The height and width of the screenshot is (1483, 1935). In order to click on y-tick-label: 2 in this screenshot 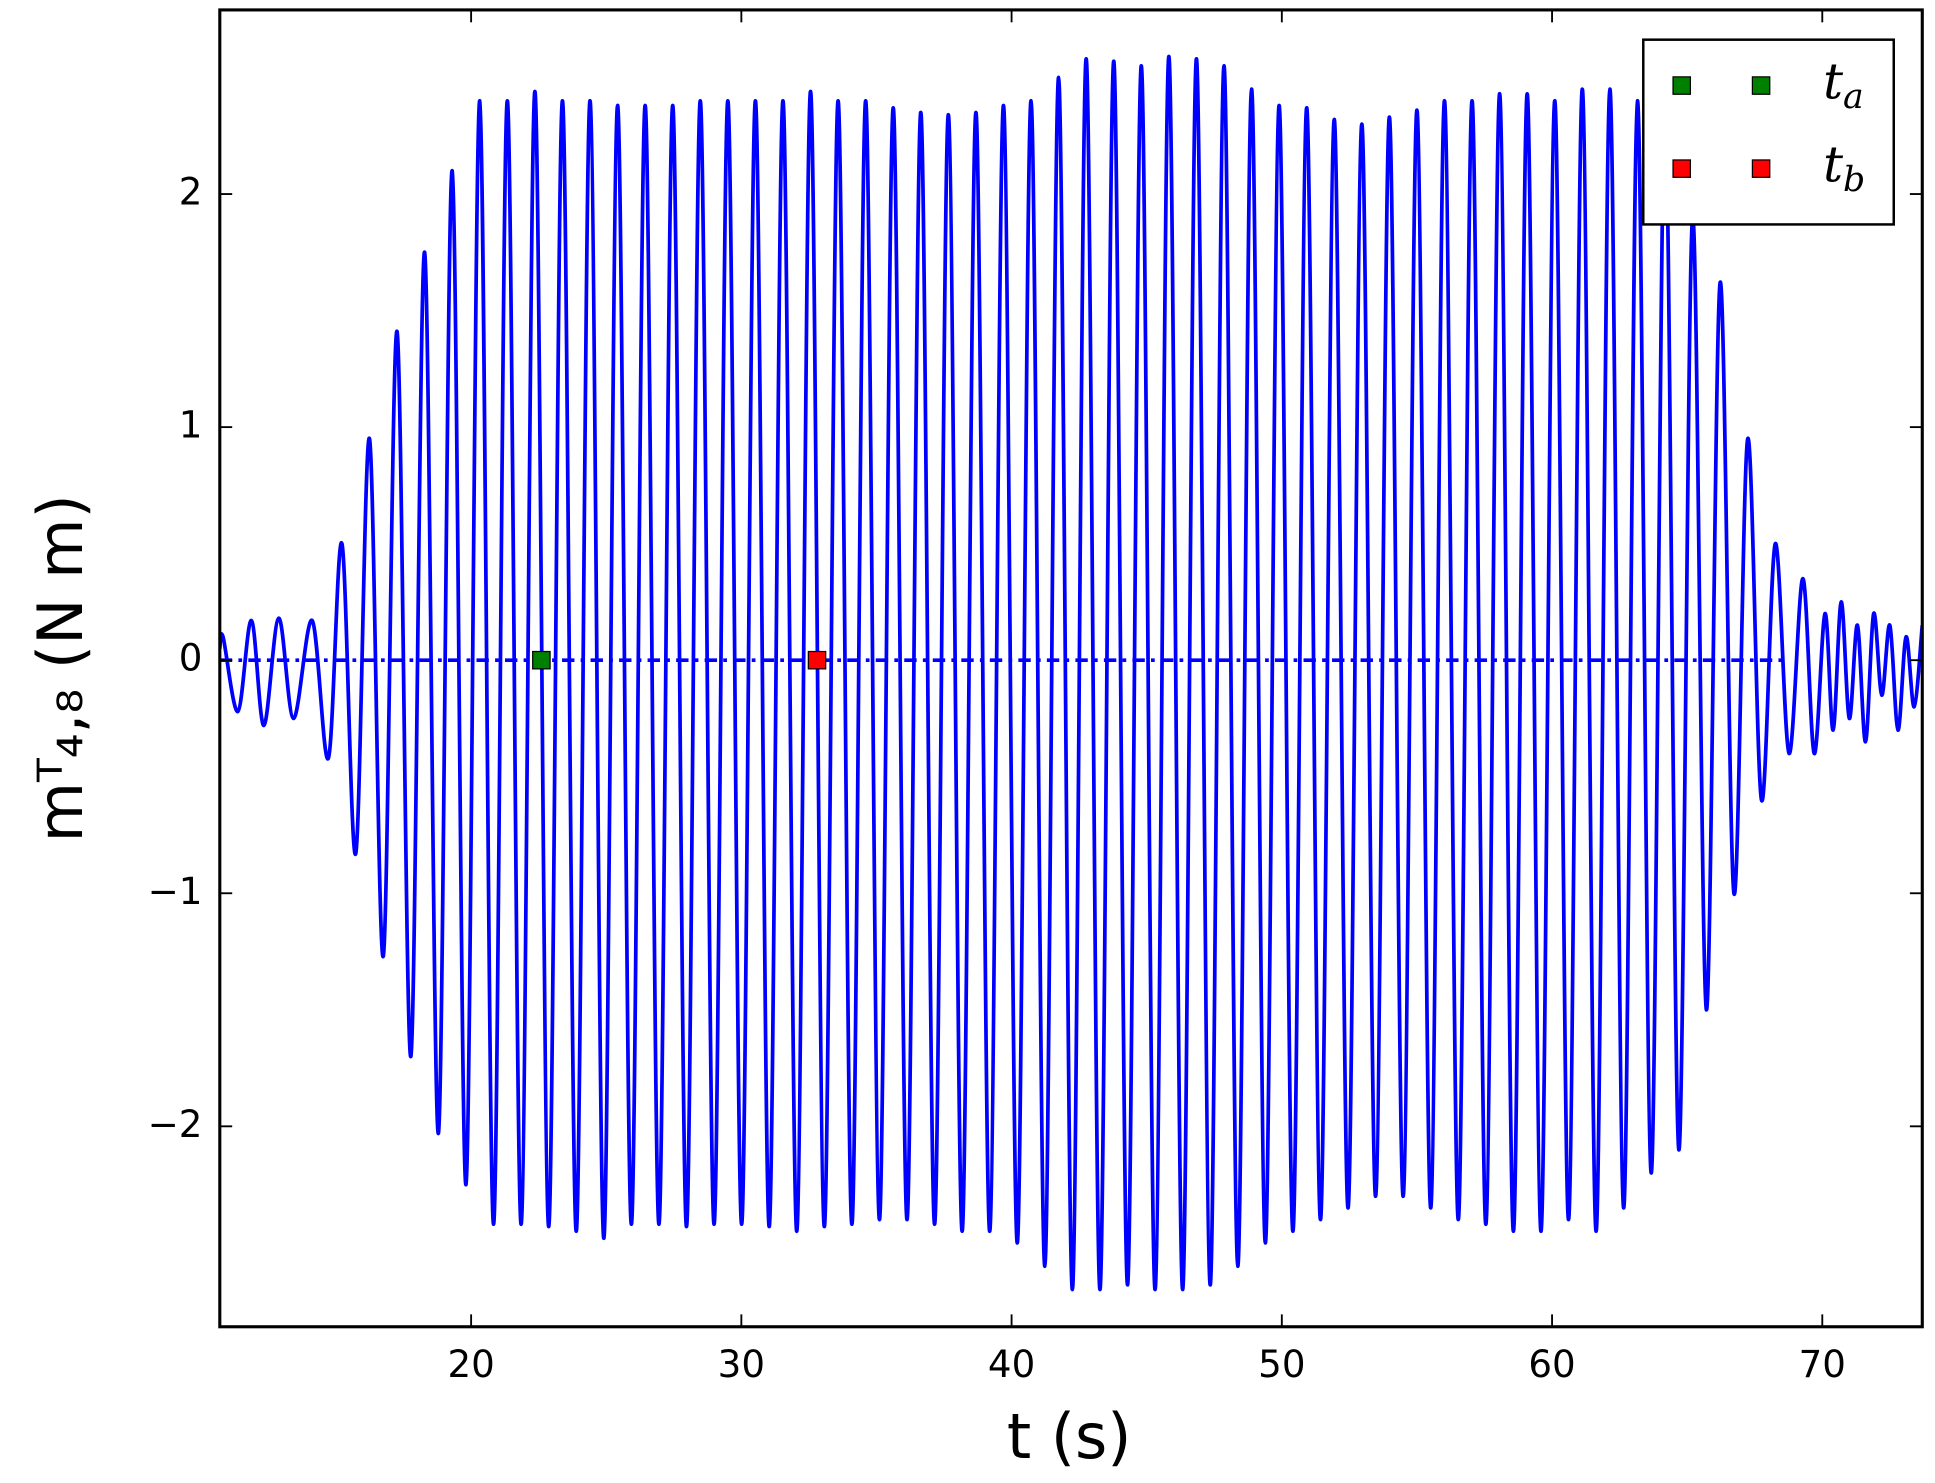, I will do `click(191, 192)`.